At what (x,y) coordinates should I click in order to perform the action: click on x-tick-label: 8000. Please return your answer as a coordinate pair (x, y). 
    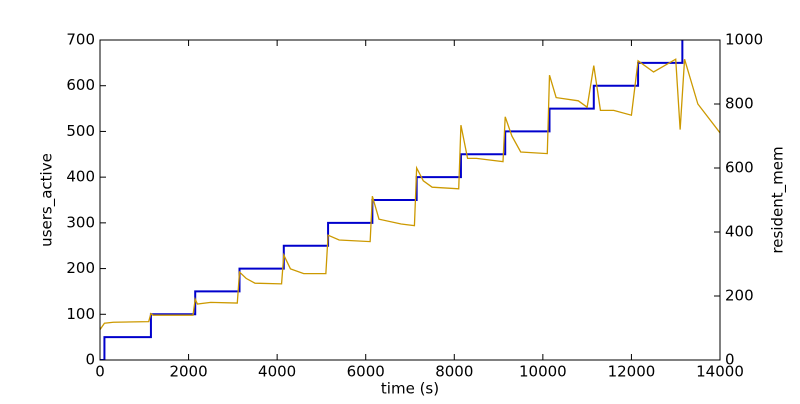
    Looking at the image, I should click on (454, 372).